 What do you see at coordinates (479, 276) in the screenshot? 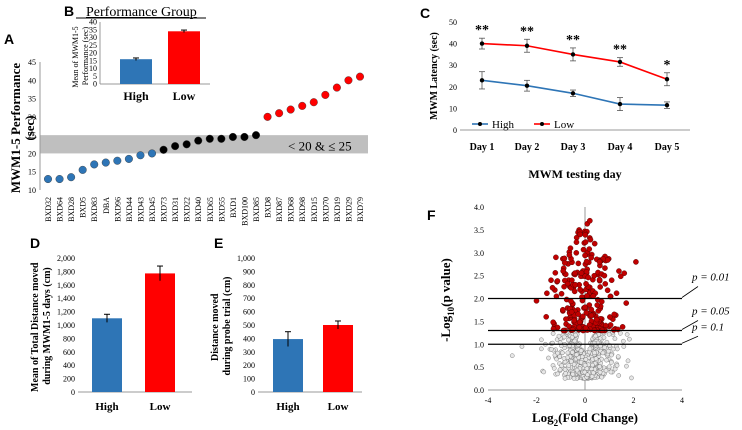
I see `f-y-tick-label: 2.5` at bounding box center [479, 276].